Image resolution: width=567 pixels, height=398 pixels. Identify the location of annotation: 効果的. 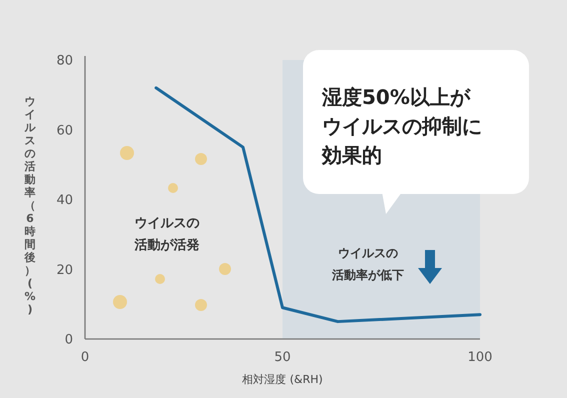
(351, 155).